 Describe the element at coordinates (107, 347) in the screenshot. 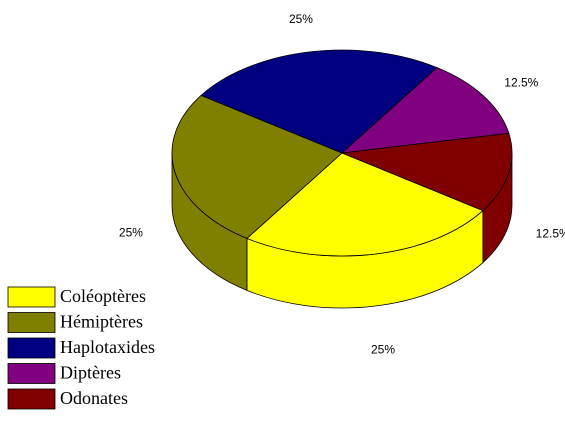

I see `legend-label: Haplotaxides` at that location.